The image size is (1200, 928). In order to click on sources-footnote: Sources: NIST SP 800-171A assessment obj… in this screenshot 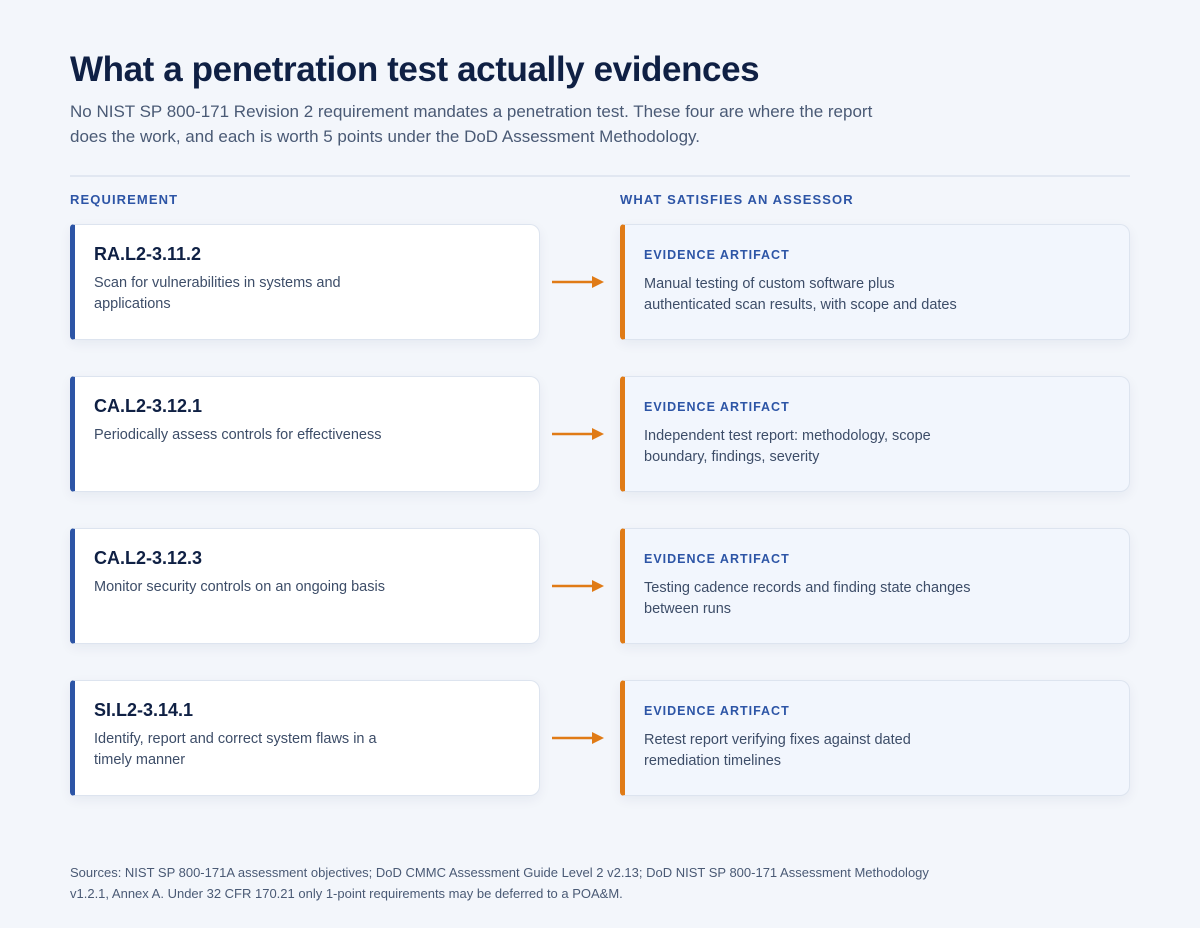, I will do `click(499, 883)`.